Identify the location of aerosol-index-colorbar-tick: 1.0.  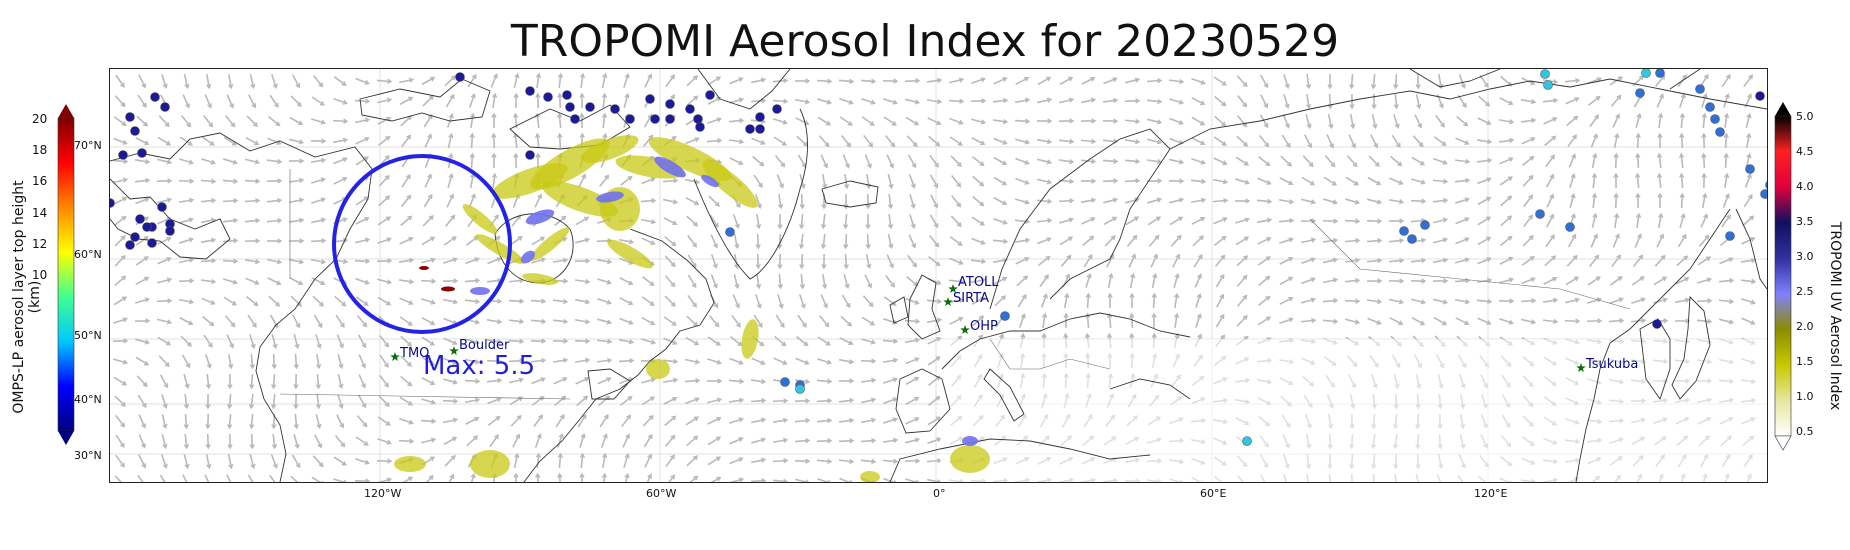
(1805, 396).